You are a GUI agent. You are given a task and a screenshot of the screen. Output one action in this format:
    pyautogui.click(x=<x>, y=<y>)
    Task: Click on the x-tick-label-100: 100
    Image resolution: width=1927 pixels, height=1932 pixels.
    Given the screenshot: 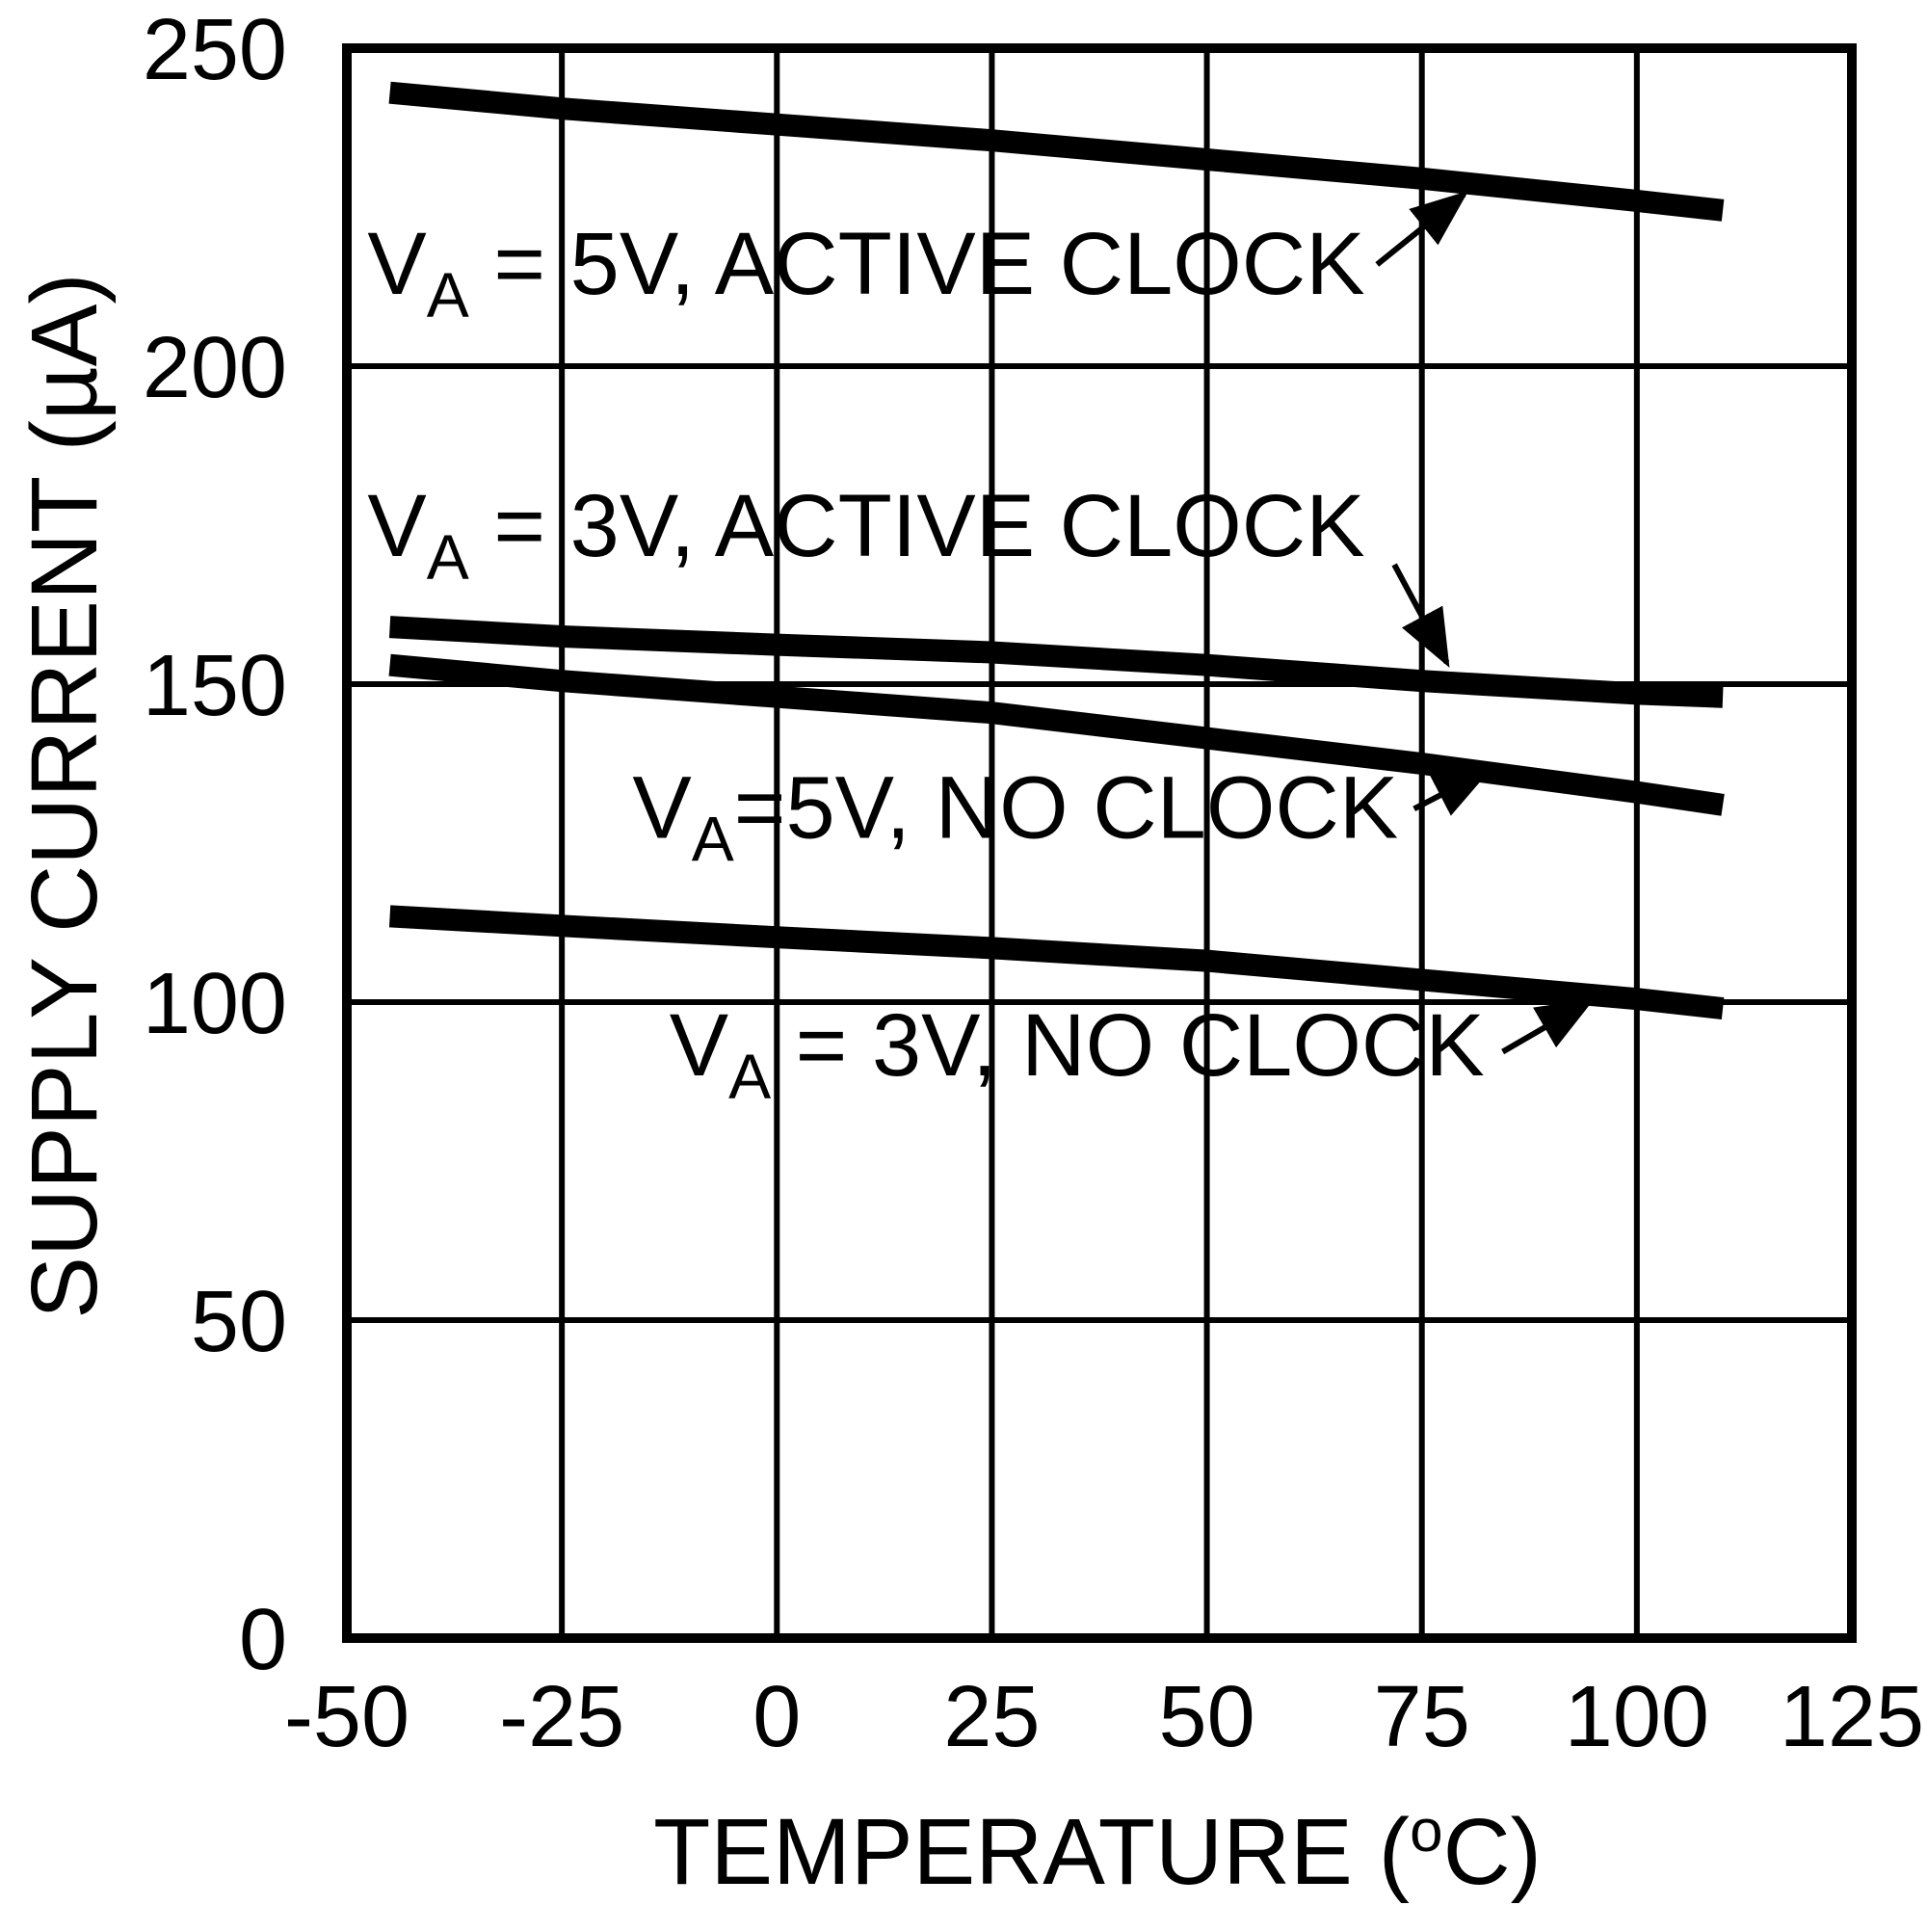 What is the action you would take?
    pyautogui.click(x=1637, y=1717)
    